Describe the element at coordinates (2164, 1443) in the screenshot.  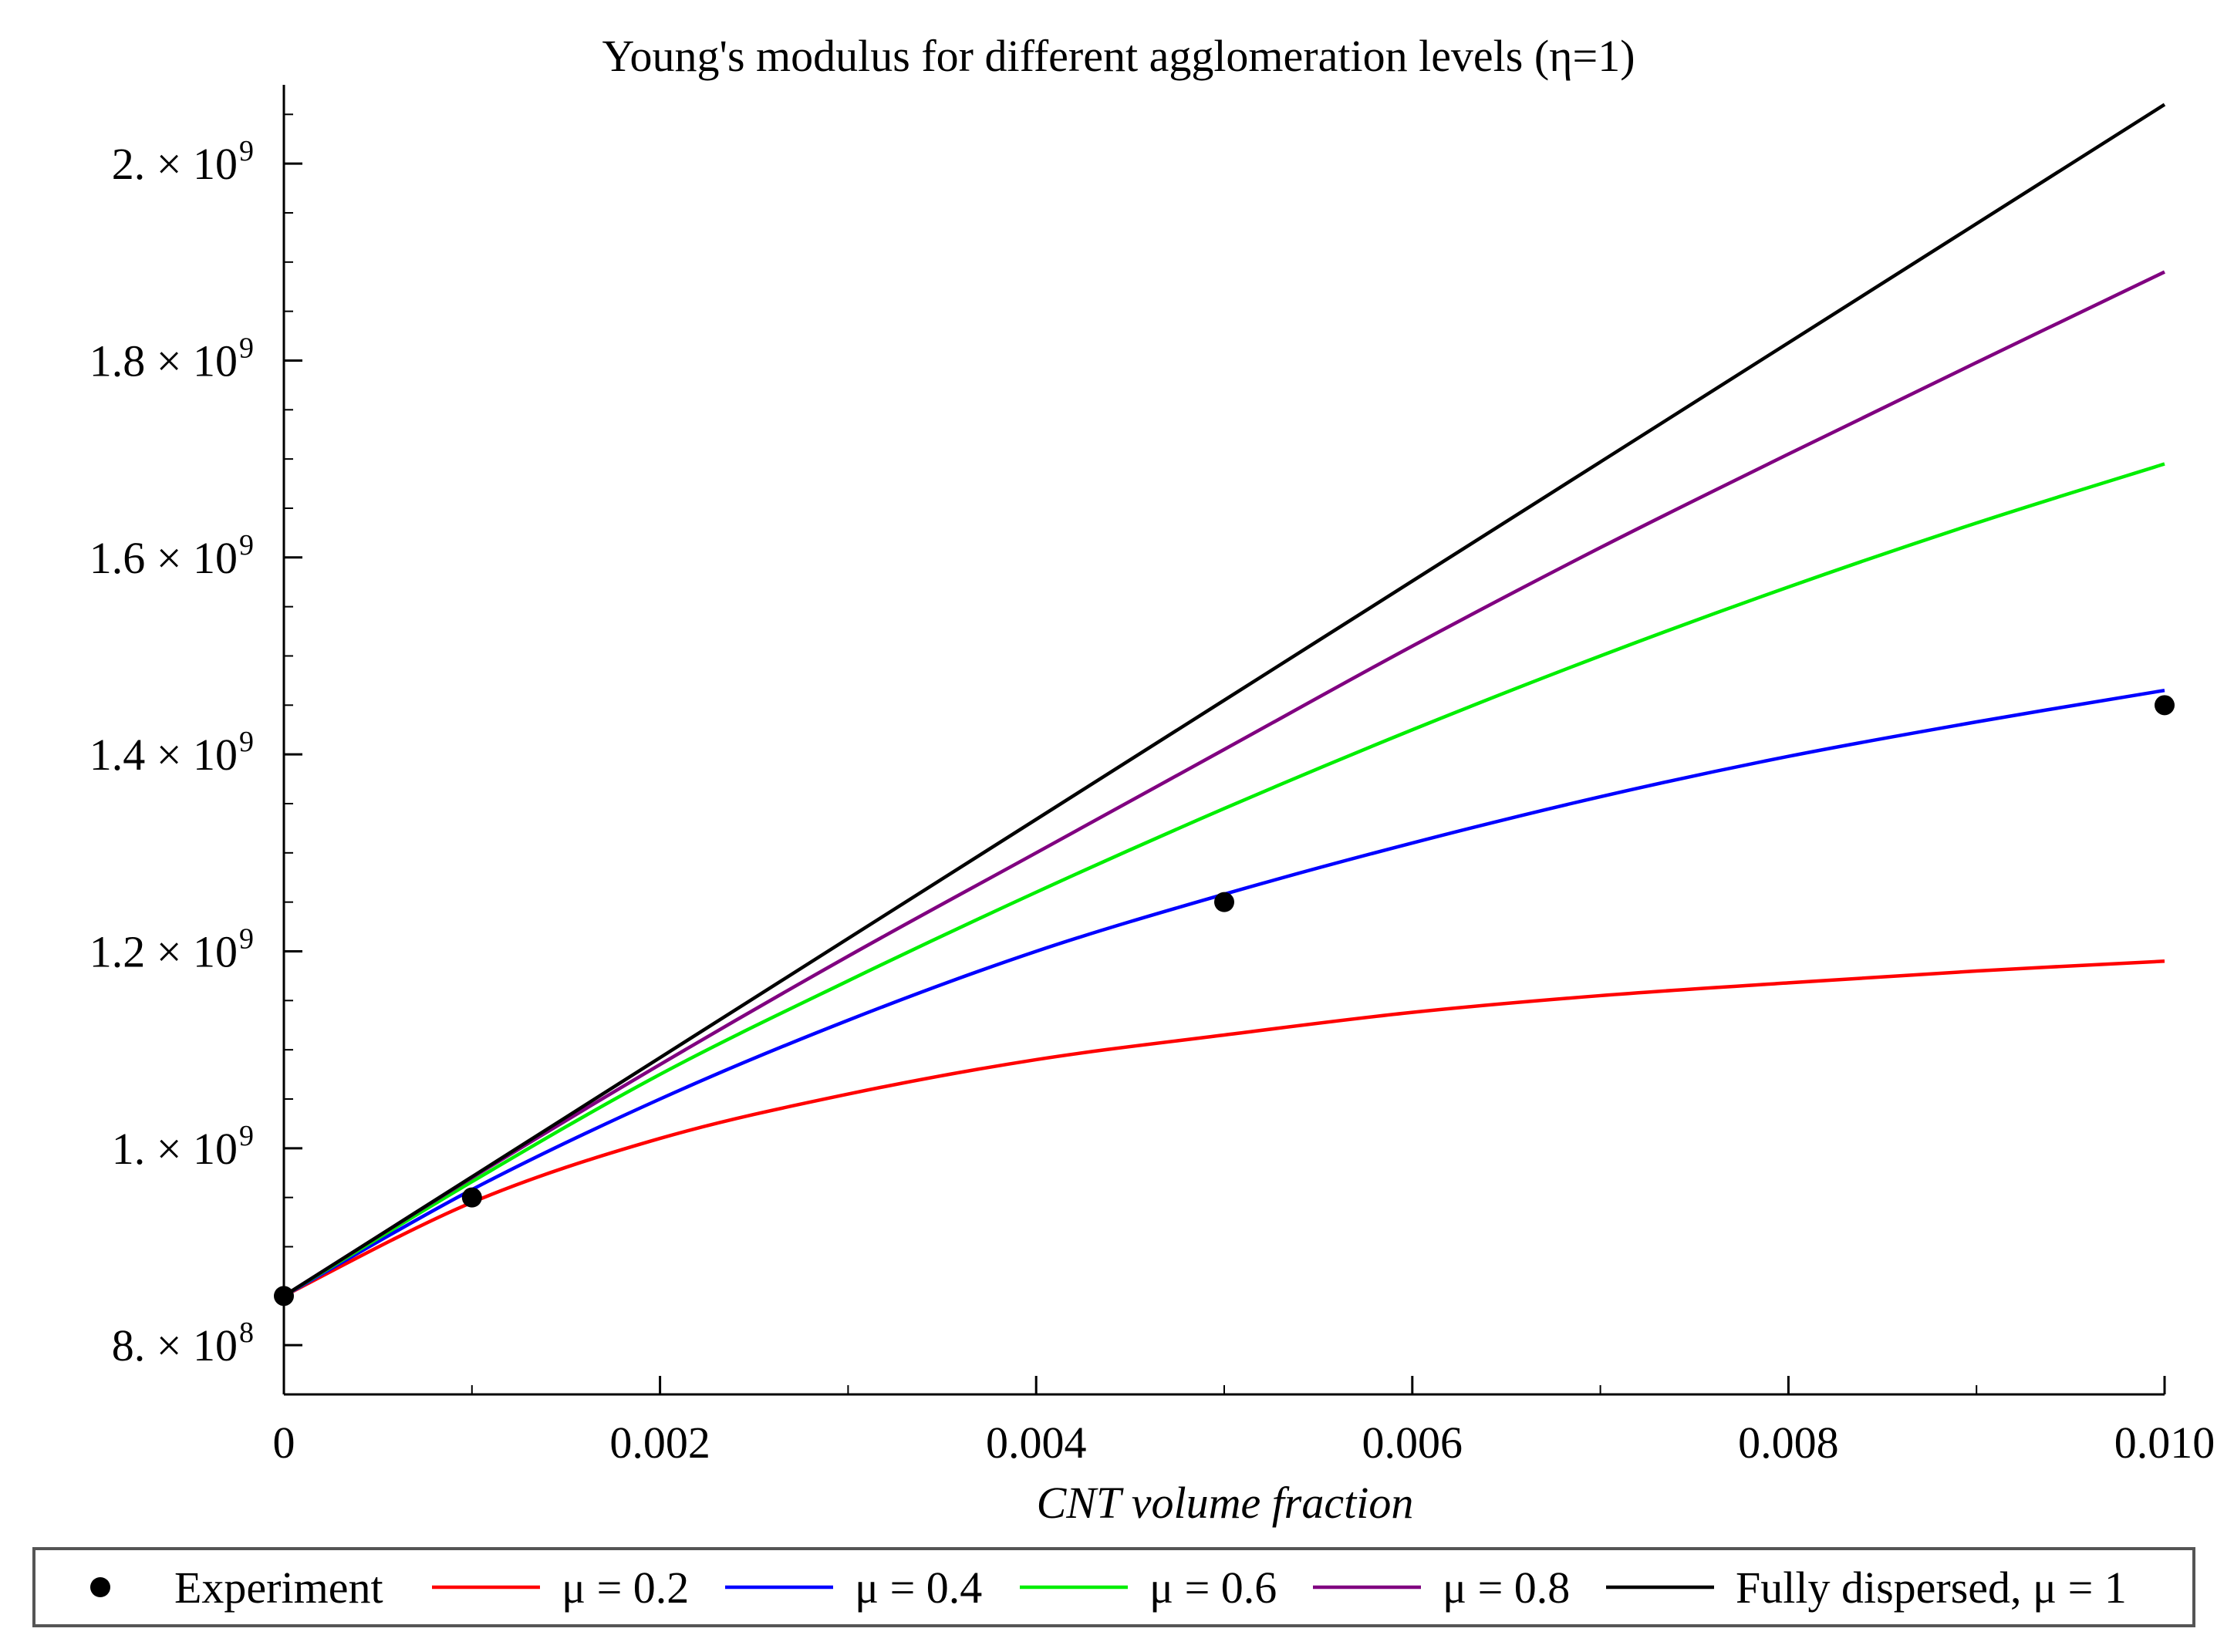
I see `x-tick-label: 0.010` at that location.